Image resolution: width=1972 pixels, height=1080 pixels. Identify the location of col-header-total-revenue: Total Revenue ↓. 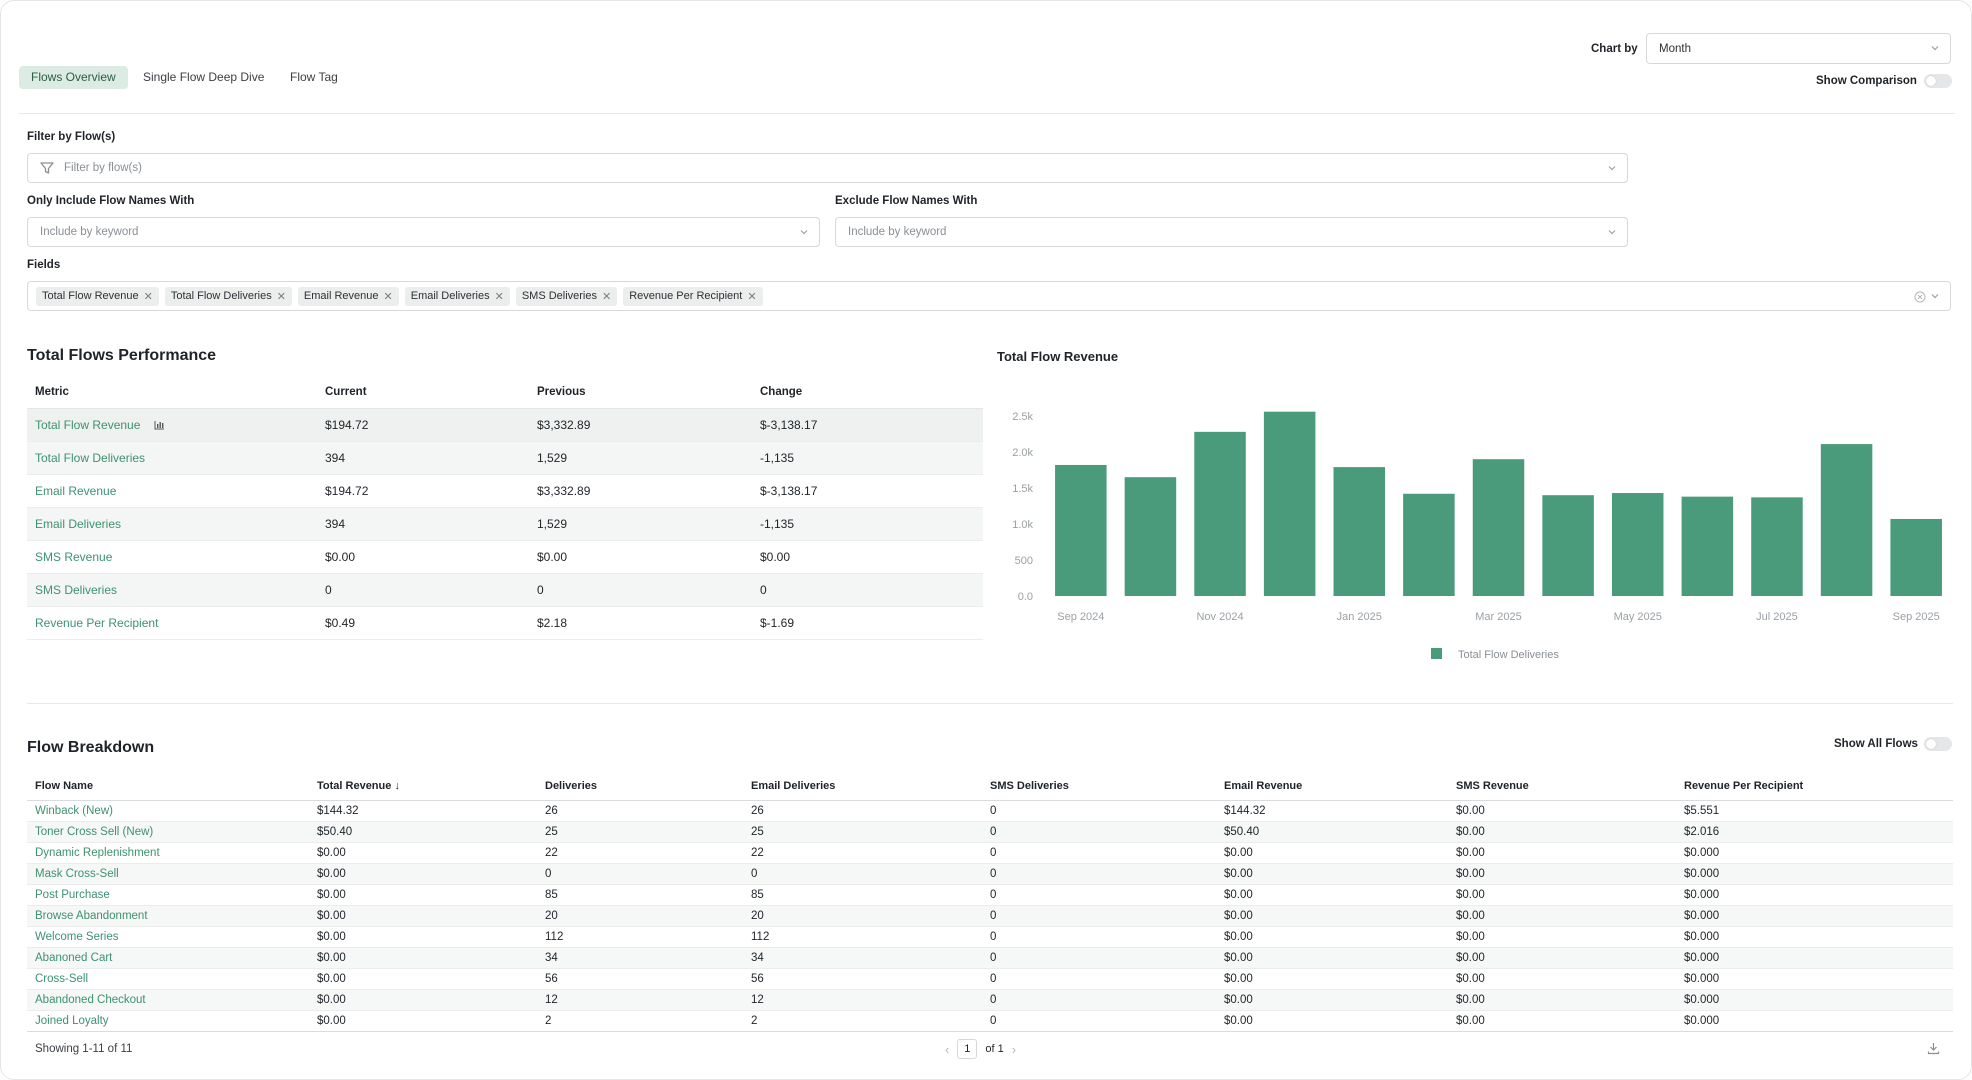
(423, 787).